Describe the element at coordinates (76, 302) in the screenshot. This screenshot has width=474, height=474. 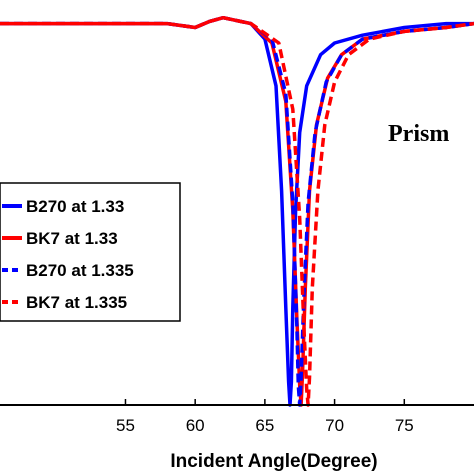
I see `legend-label-4: BK7 at 1.335` at that location.